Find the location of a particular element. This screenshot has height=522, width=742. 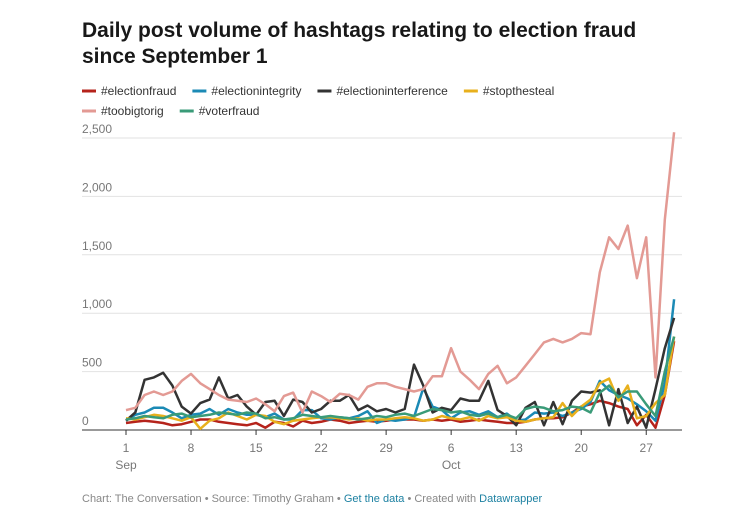

legend-label: #electionfraud is located at coordinates (138, 91).